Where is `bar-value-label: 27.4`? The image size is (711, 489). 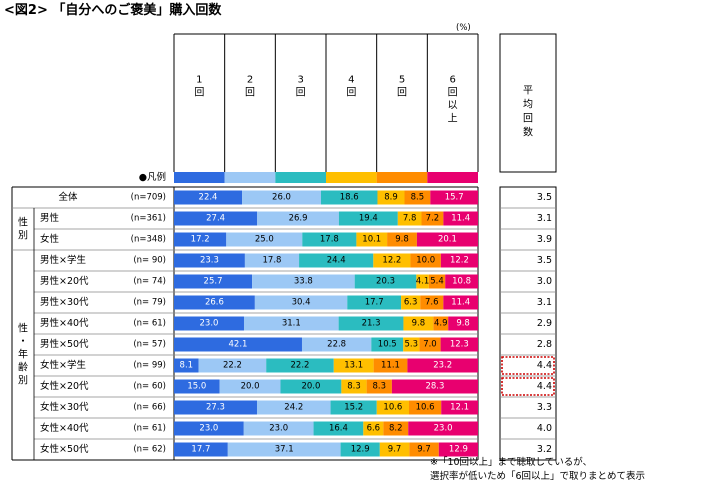 bar-value-label: 27.4 is located at coordinates (215, 219).